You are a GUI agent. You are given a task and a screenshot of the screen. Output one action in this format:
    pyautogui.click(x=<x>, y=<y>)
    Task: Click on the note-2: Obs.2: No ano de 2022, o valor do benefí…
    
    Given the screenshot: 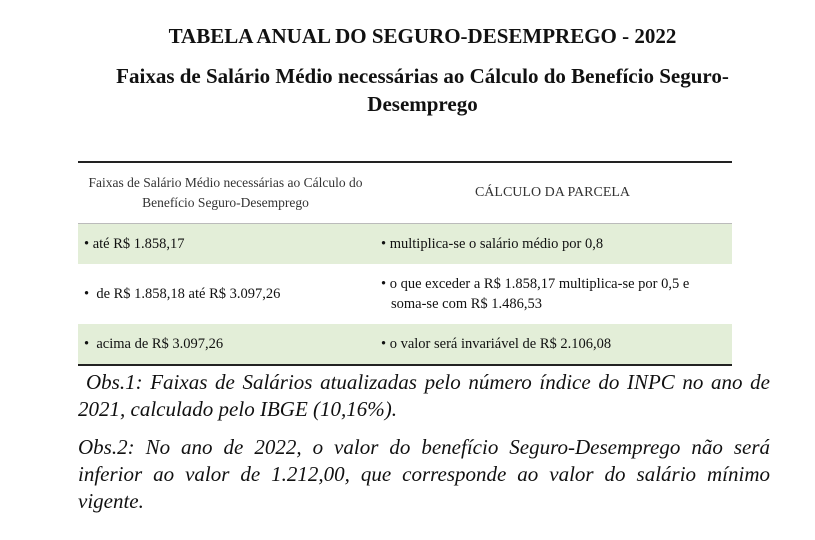 What is the action you would take?
    pyautogui.click(x=424, y=474)
    